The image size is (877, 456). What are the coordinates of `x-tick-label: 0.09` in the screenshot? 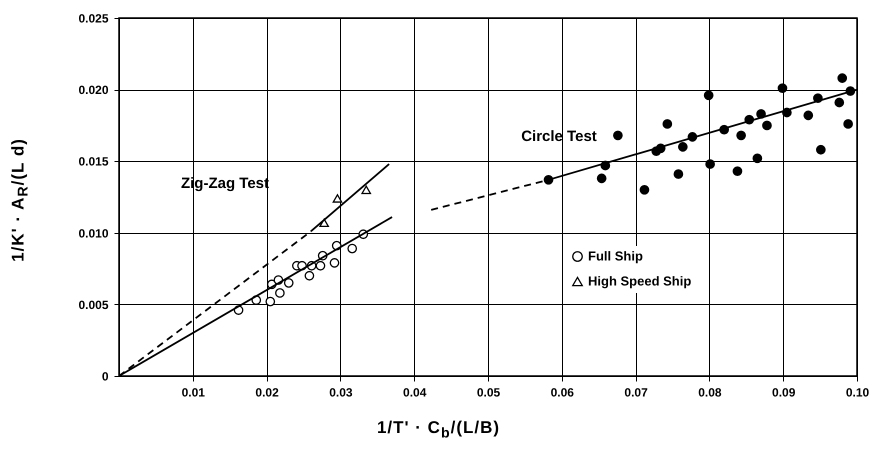 It's located at (784, 393).